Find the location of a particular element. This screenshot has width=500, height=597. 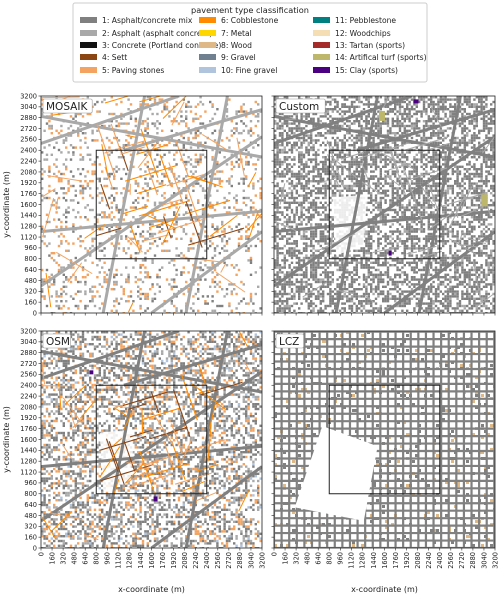

legend-item: 11: Pebblestone is located at coordinates (354, 20).